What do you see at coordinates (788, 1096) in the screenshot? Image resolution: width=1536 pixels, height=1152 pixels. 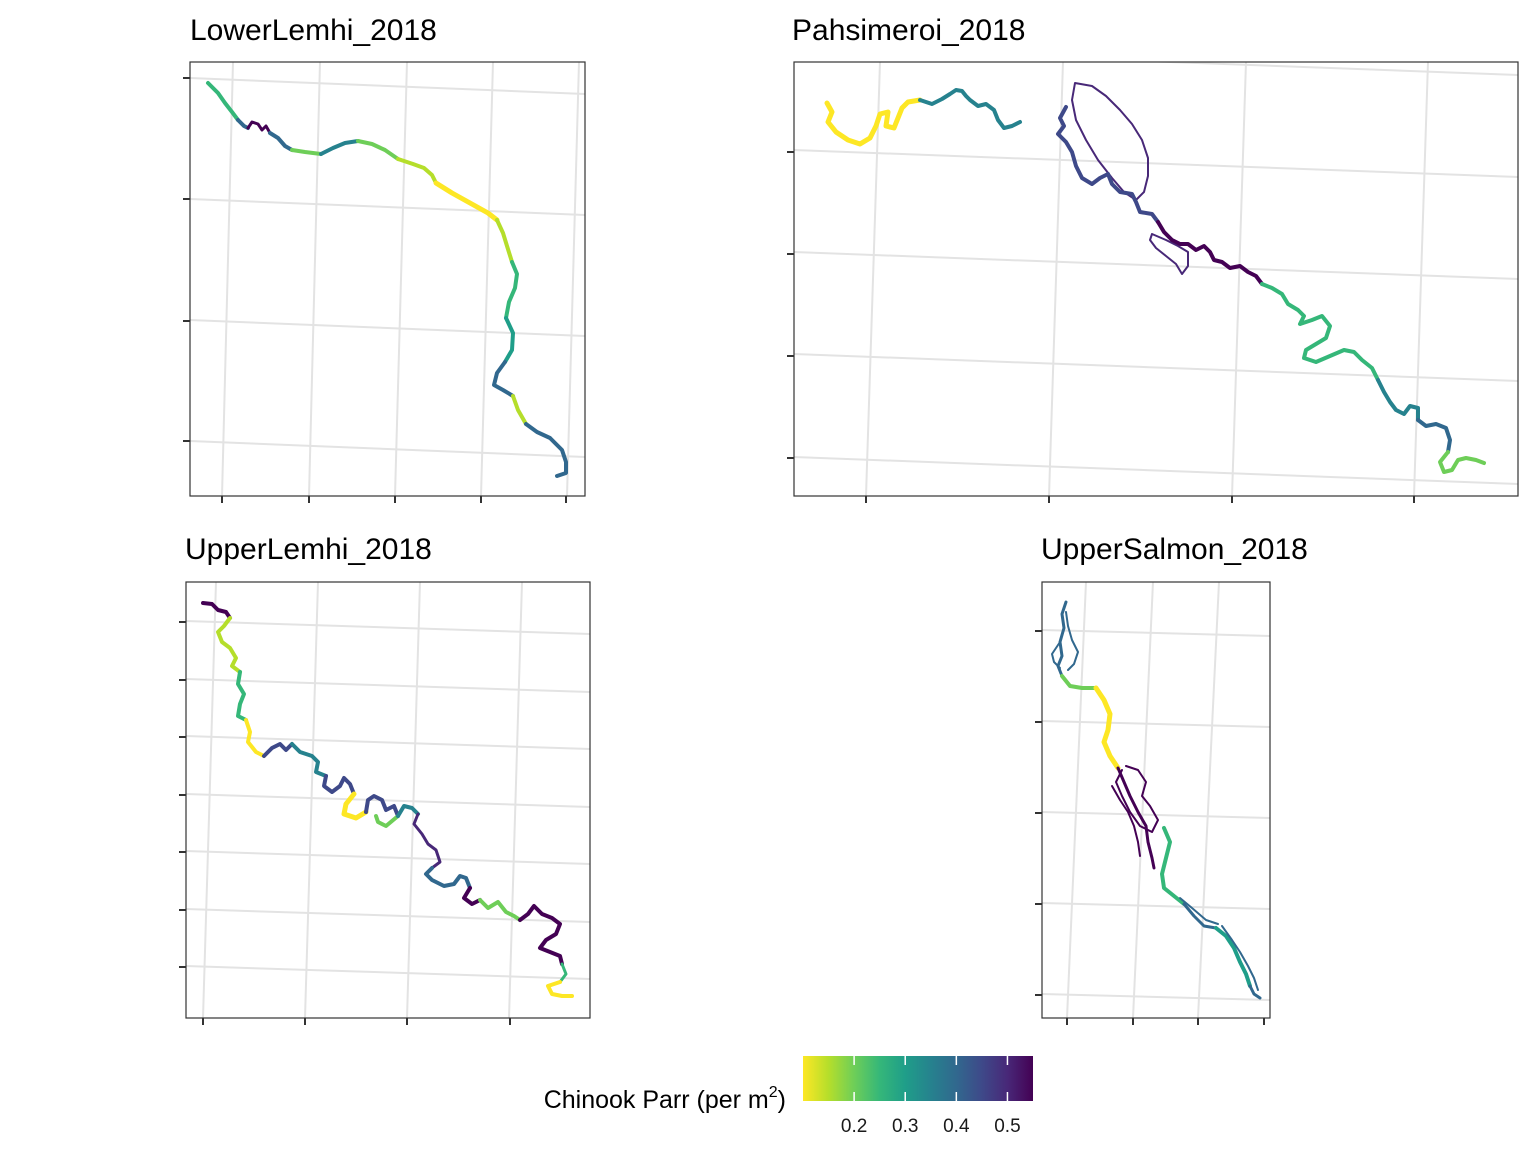 I see `colorbar-legend: Chinook Parr (per m2) 0.2 0.3 0.4 0.5` at bounding box center [788, 1096].